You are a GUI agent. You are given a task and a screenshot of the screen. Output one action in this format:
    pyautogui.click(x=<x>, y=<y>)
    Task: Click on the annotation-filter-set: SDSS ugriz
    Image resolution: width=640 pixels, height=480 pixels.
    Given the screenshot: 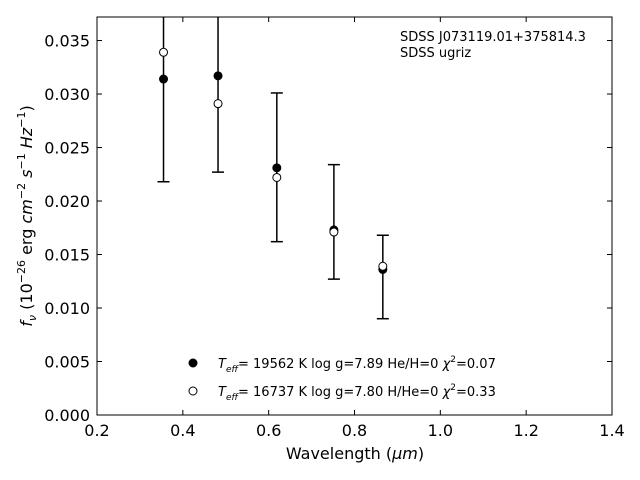 What is the action you would take?
    pyautogui.click(x=435, y=53)
    